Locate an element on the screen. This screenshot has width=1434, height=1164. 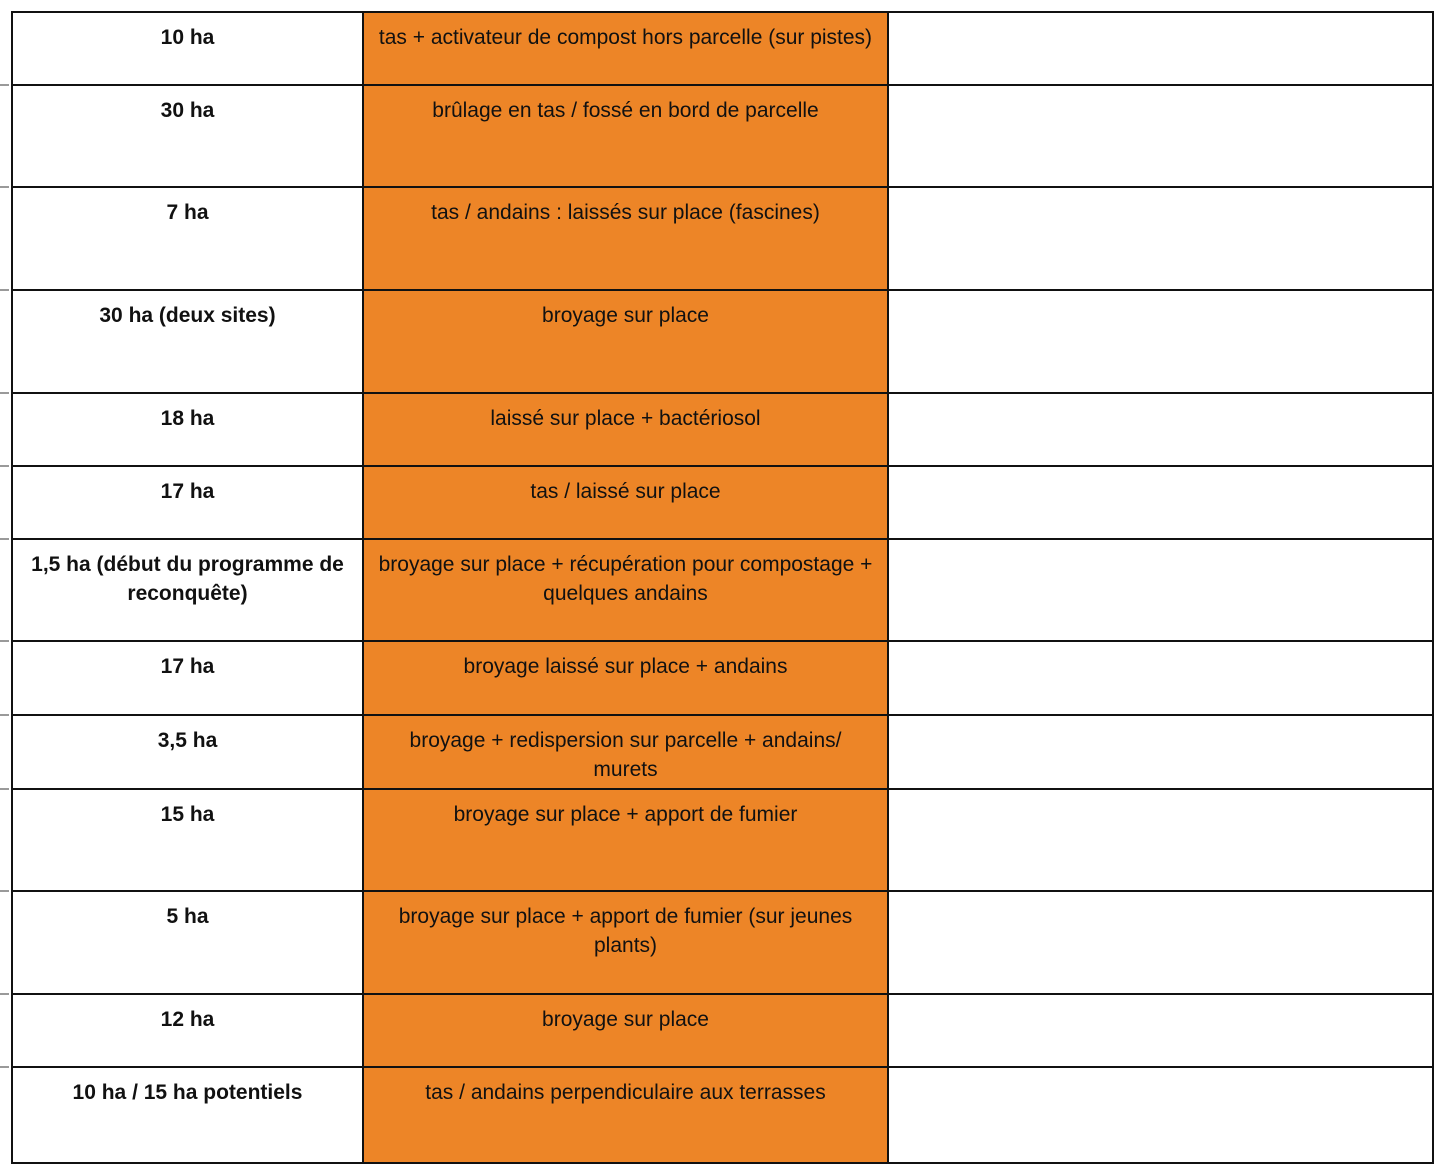
surface-cell: 30 ha (deux sites) is located at coordinates (187, 341).